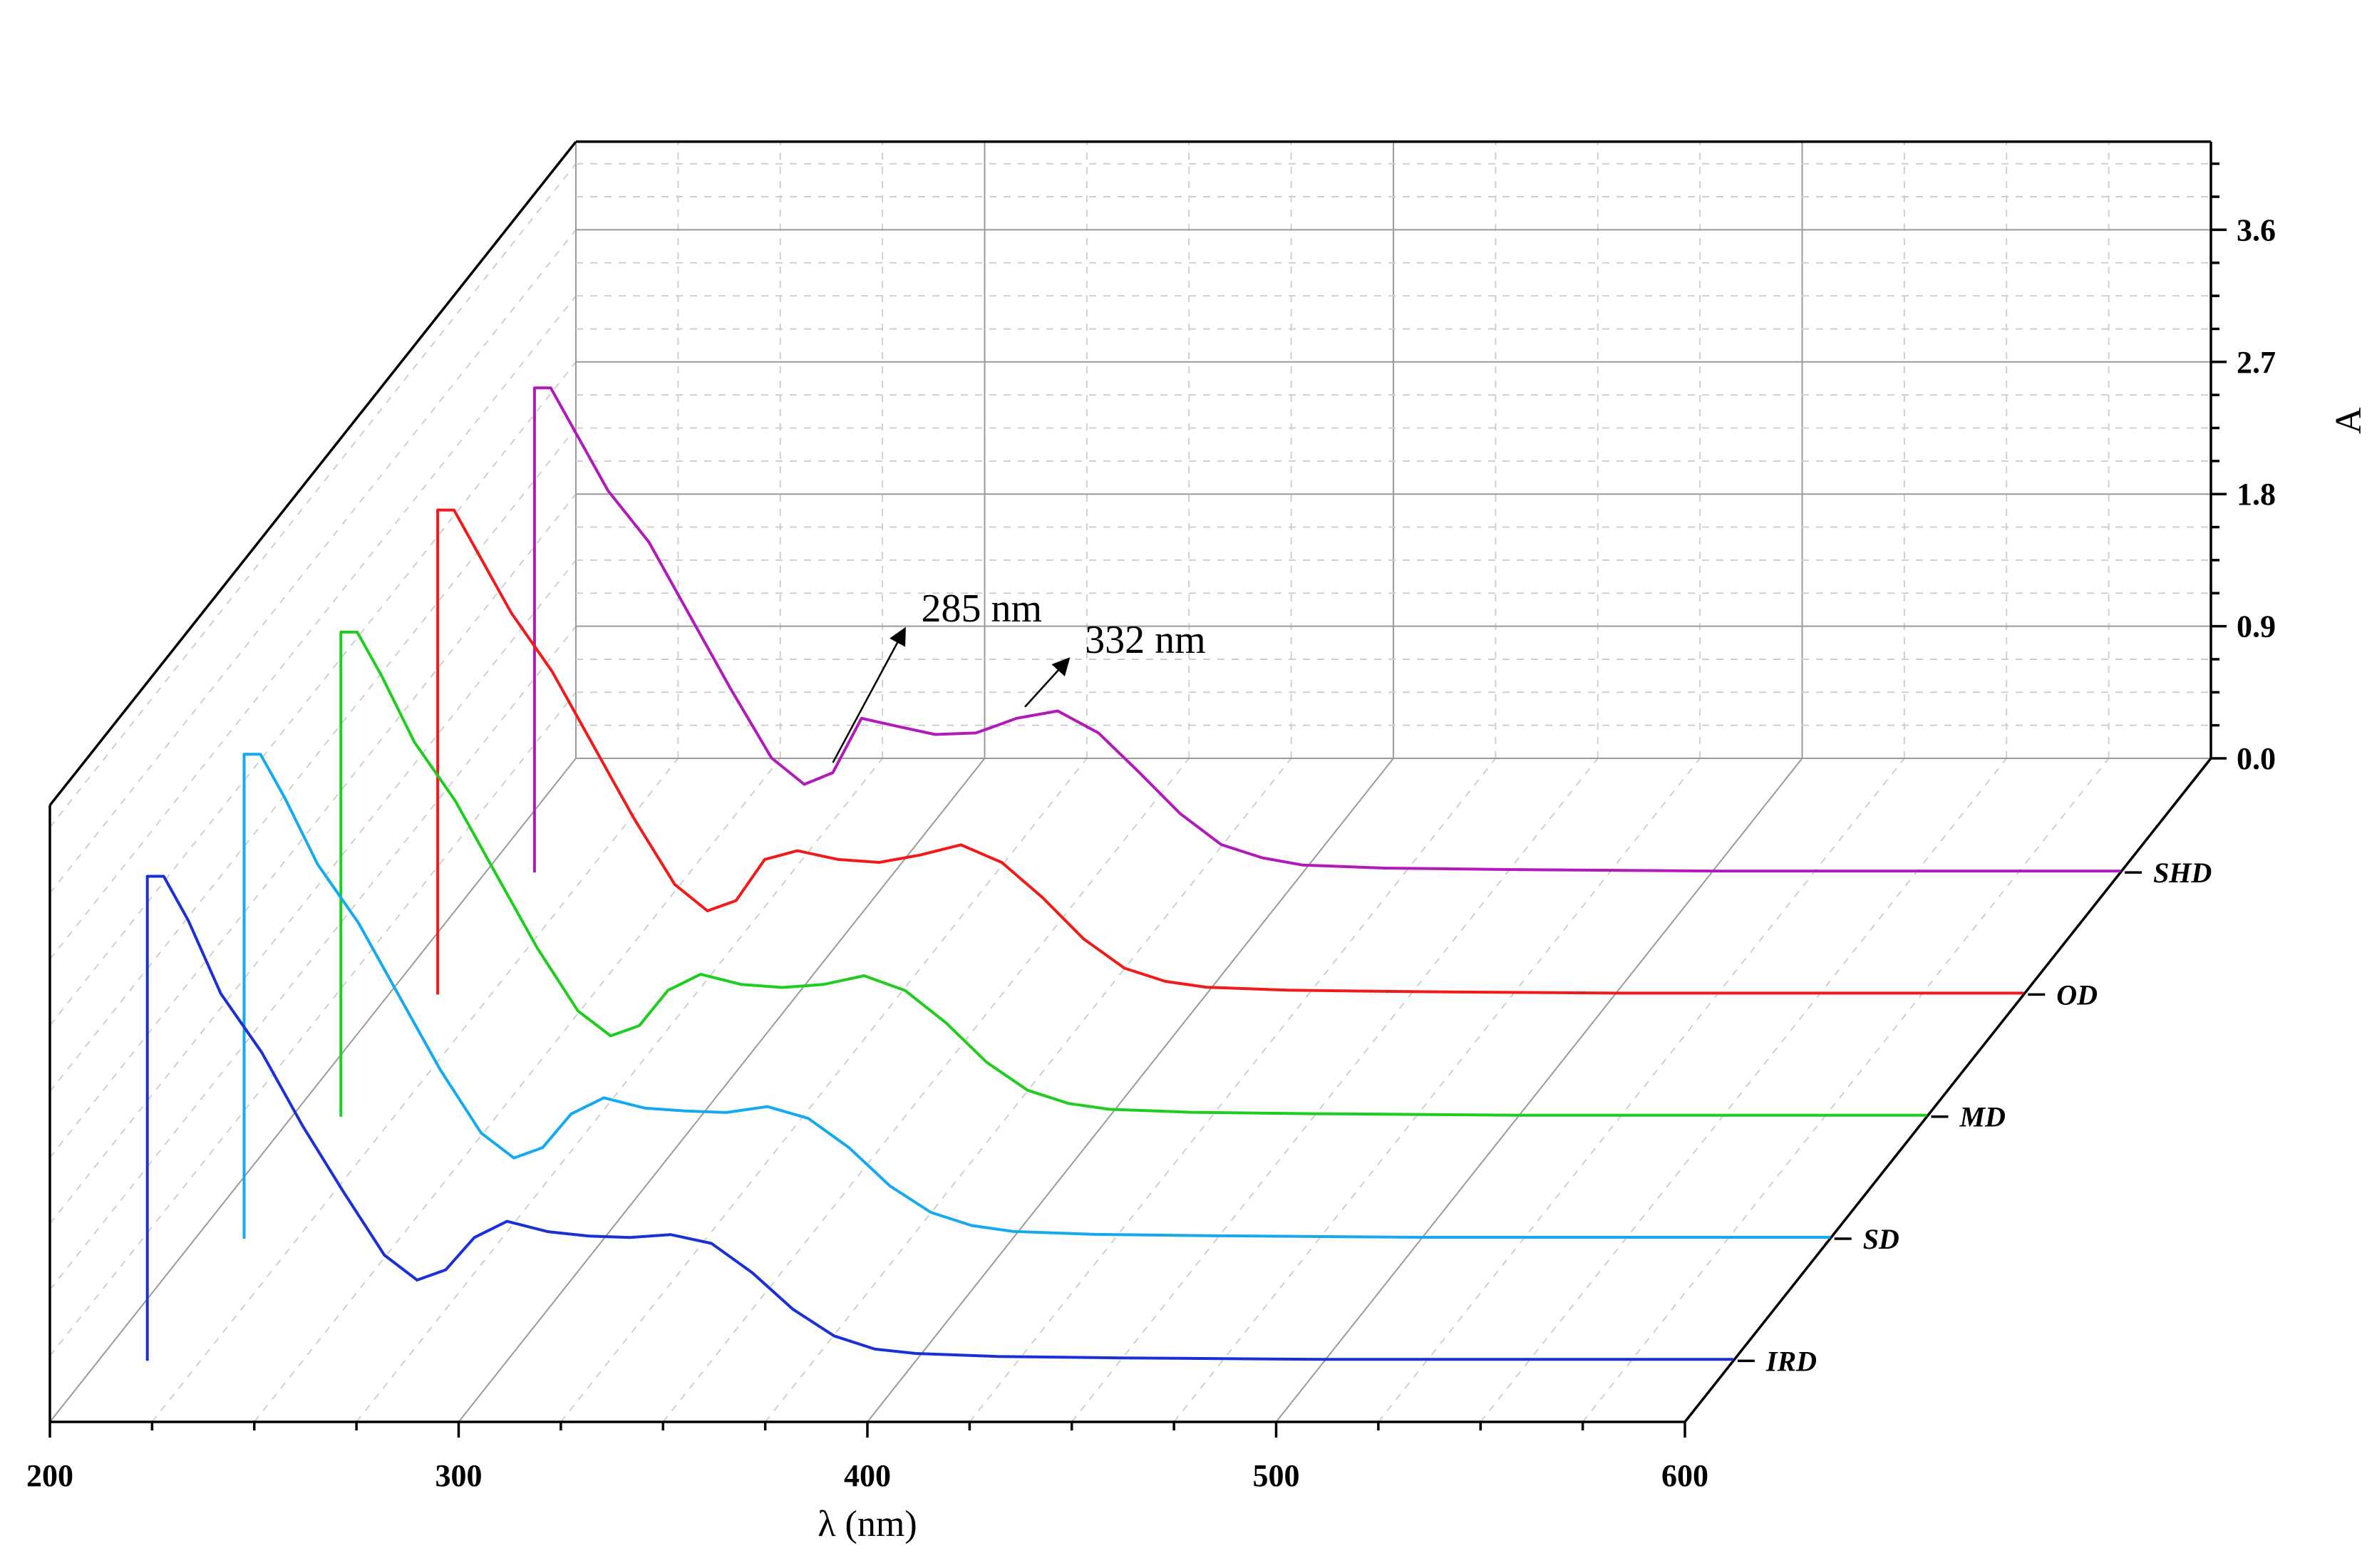  Describe the element at coordinates (2256, 230) in the screenshot. I see `z-tick-label: 3.6` at that location.